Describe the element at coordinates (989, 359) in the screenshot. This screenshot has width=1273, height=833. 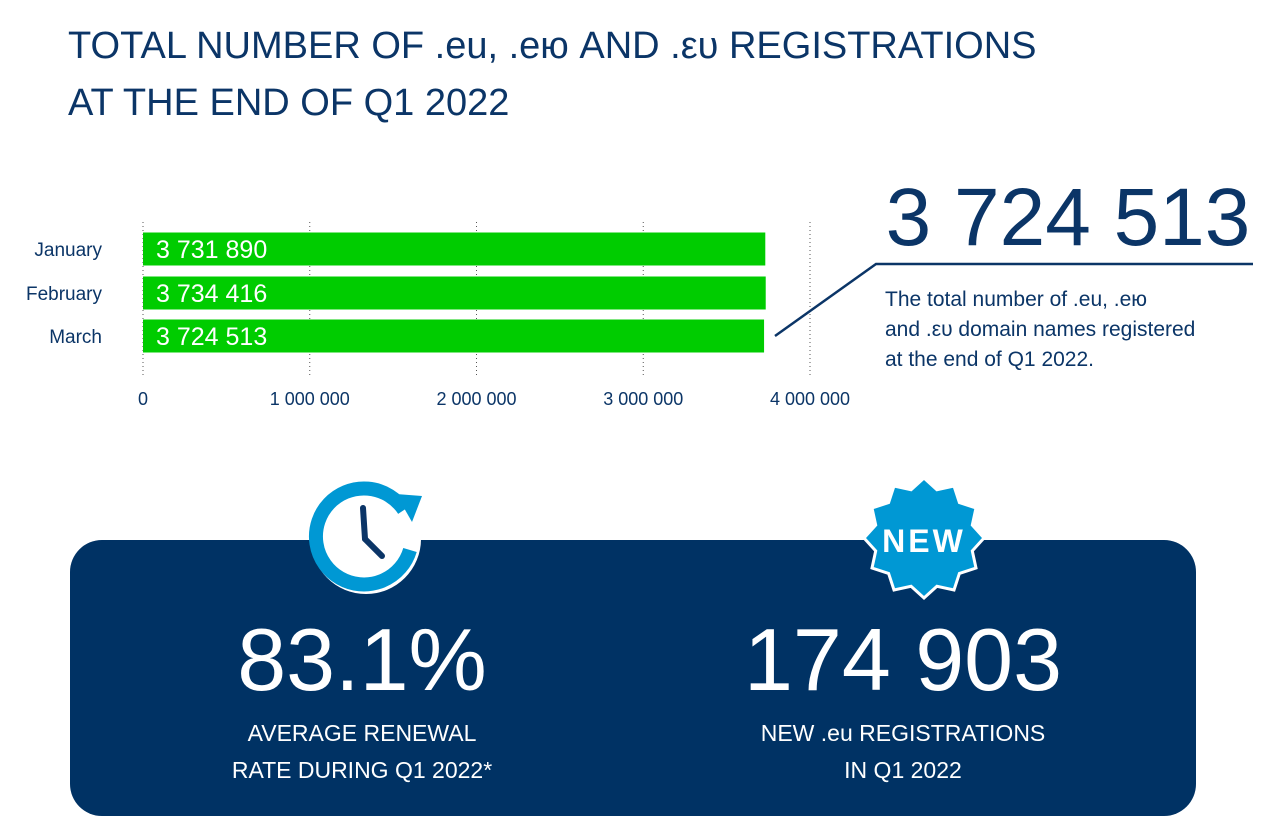
I see `callout-line-3: at the end of Q1 2022.` at that location.